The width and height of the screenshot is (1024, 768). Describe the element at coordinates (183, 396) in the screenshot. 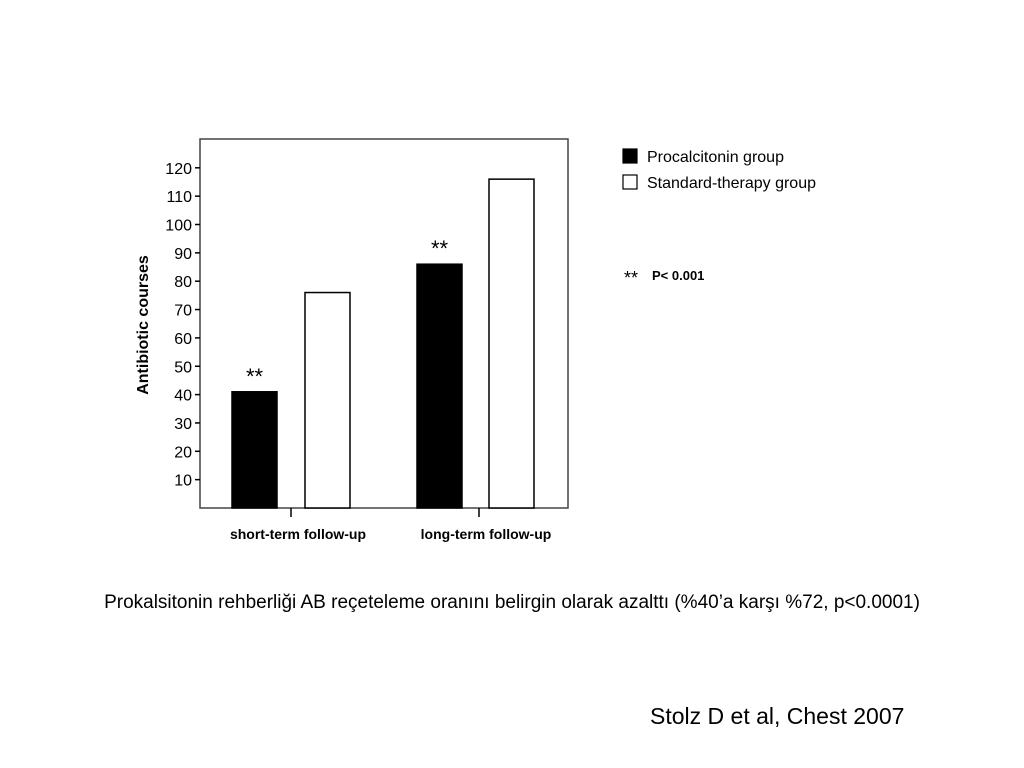

I see `y-tick-label: 40` at that location.